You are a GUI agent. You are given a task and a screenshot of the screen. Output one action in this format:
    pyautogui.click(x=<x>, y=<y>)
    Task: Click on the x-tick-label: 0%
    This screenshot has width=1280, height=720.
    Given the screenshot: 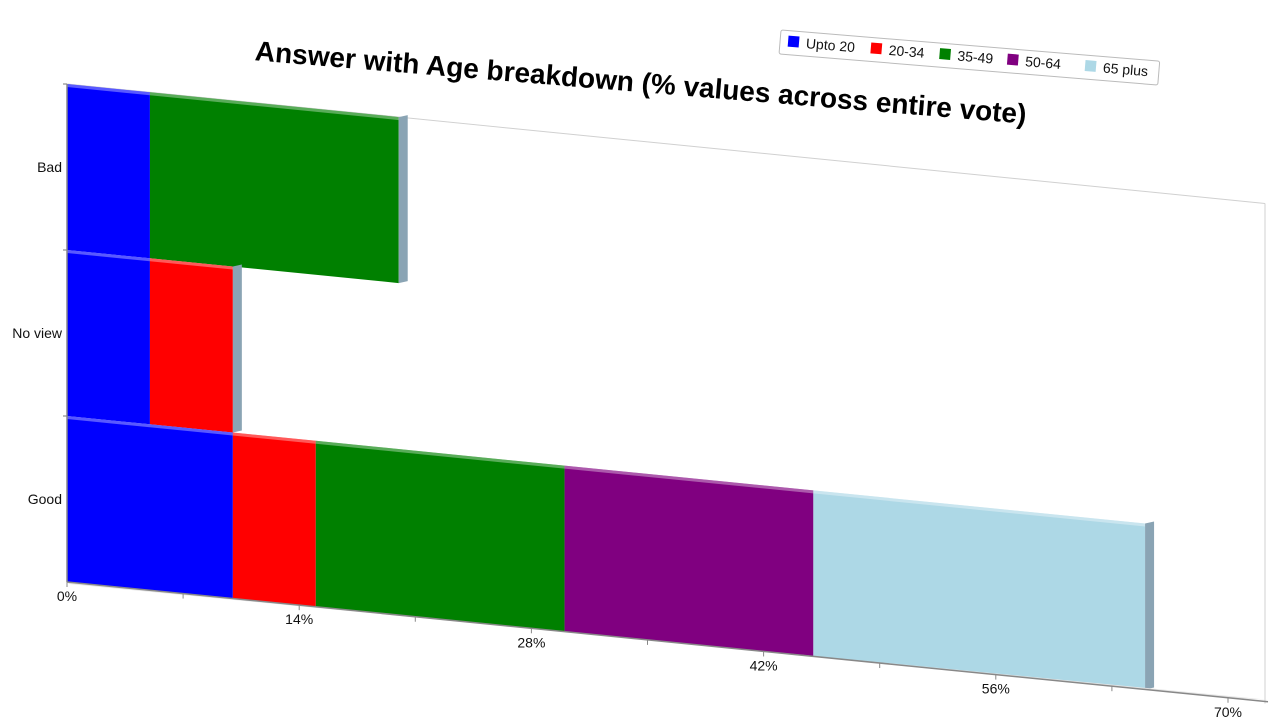 What is the action you would take?
    pyautogui.click(x=67, y=596)
    